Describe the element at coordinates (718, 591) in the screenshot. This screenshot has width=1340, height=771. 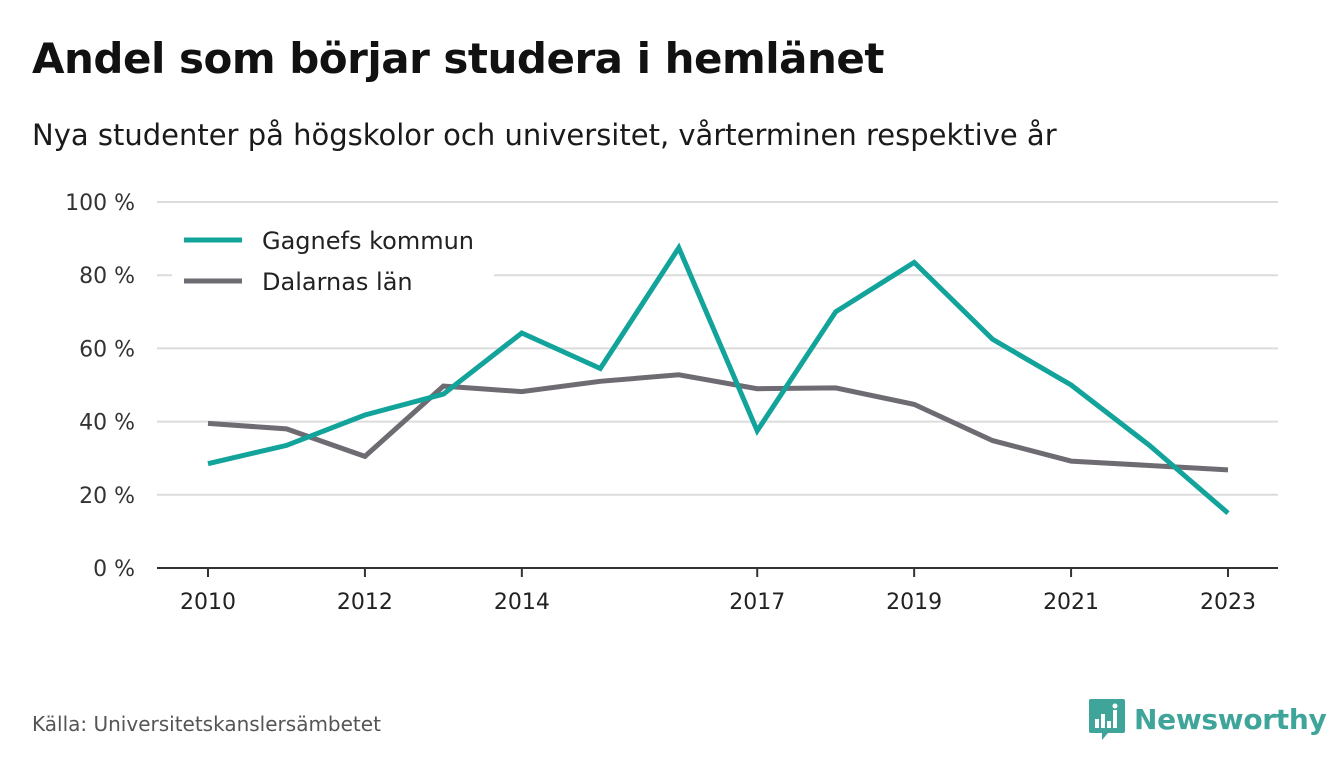
I see `x-axis-ticks: 2010 2012 2014 2017 2019 2021 2023` at that location.